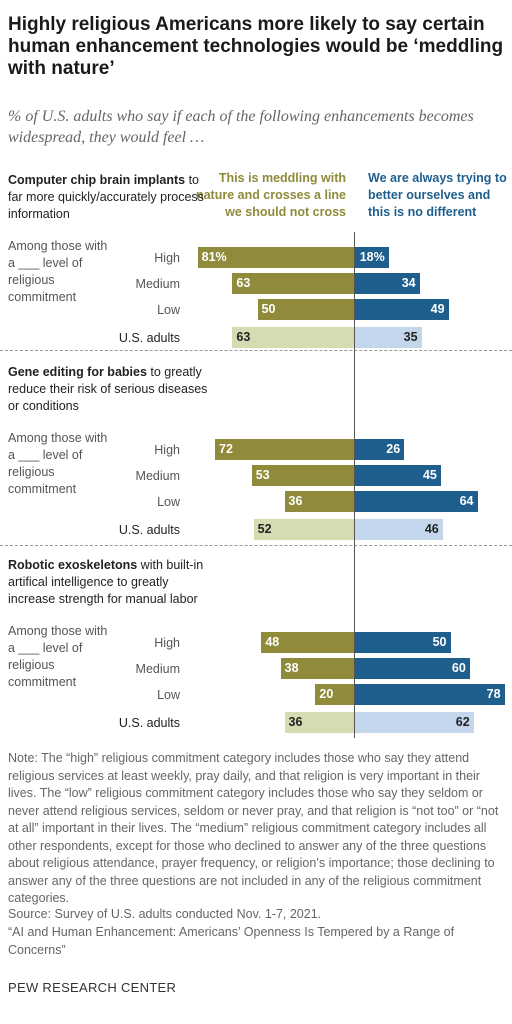 The image size is (512, 1024). Describe the element at coordinates (410, 337) in the screenshot. I see `data-label-better: 35` at that location.